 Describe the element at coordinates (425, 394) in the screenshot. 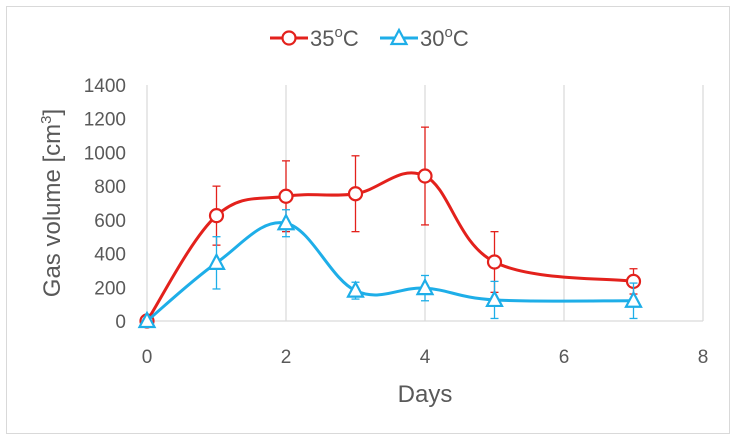

I see `x-axis-title: Days` at that location.